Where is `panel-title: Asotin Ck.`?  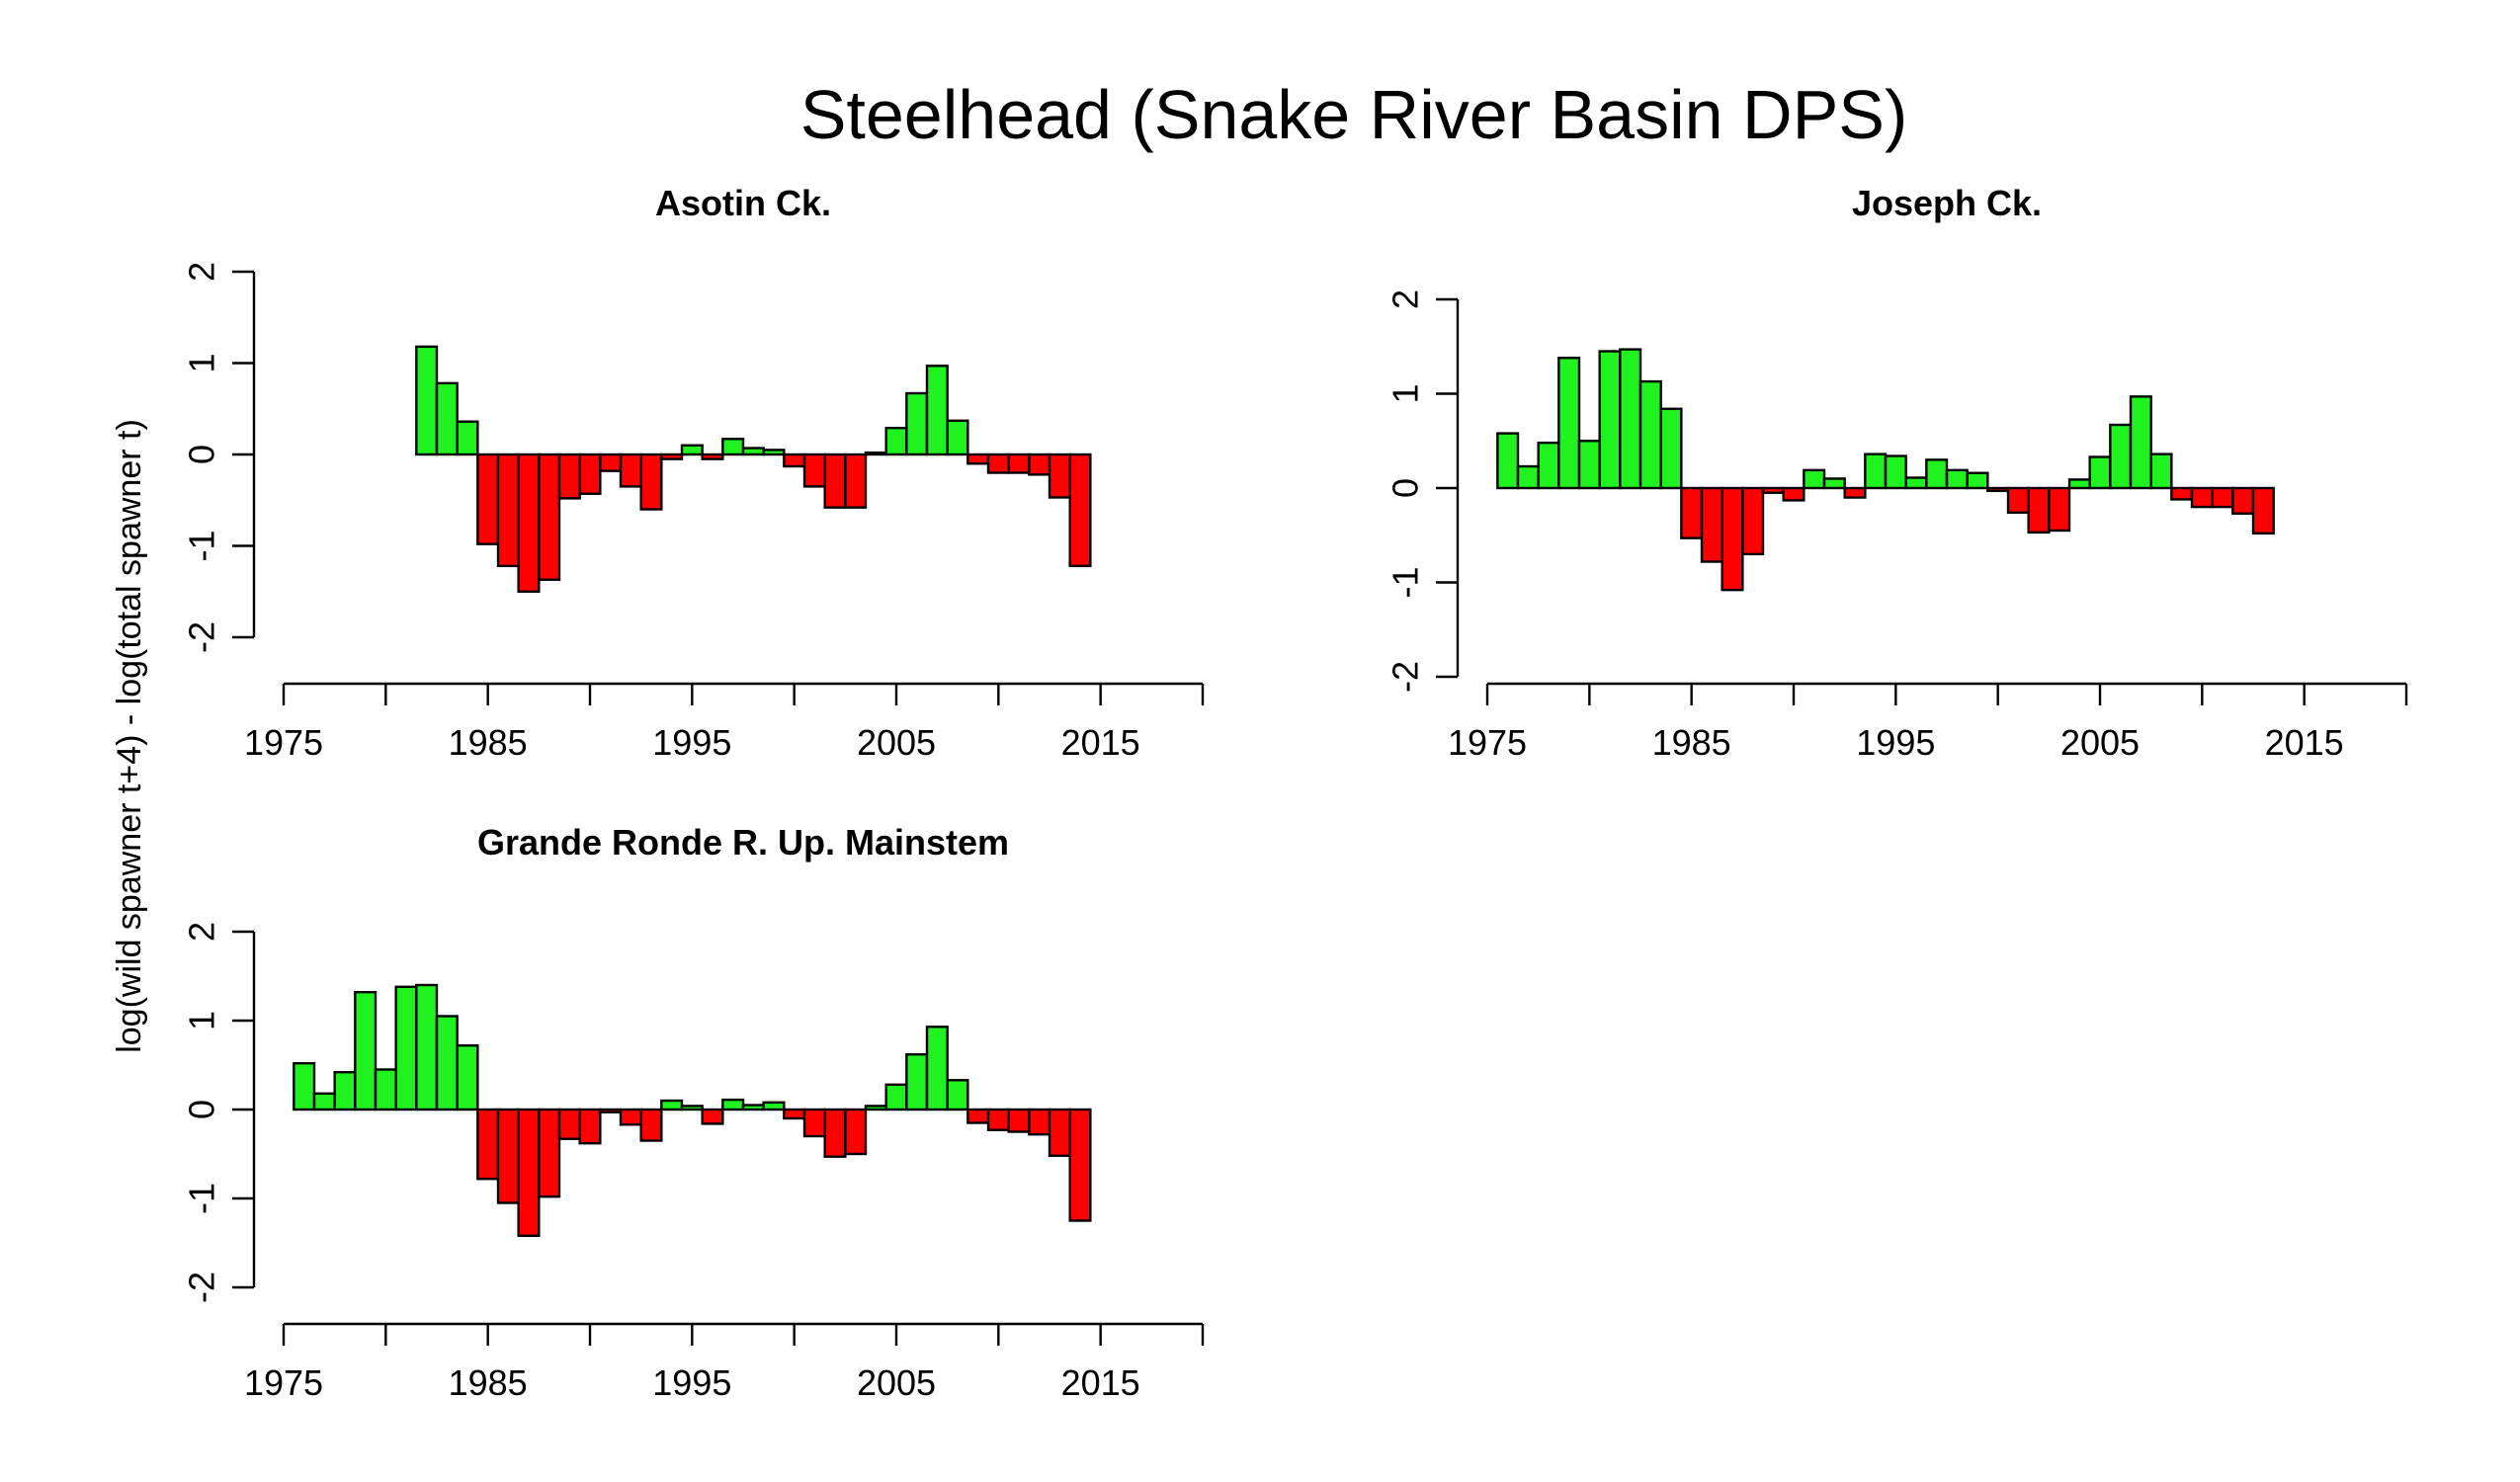
panel-title: Asotin Ck. is located at coordinates (743, 203).